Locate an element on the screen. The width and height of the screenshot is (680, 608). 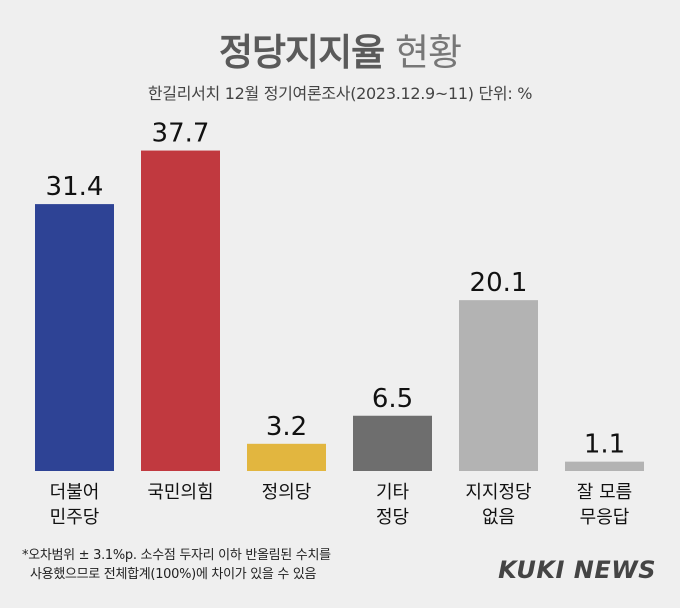
category-label-4-0: 지지정당 is located at coordinates (498, 492).